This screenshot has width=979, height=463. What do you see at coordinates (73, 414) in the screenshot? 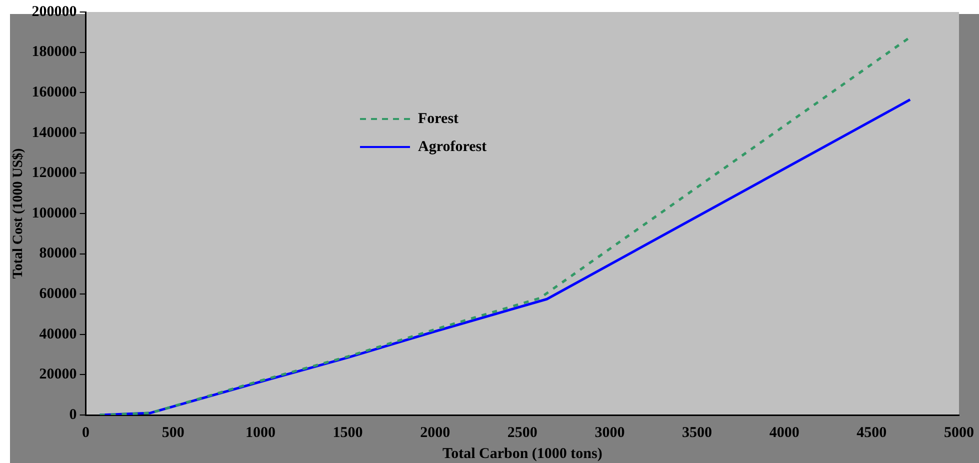
I see `y-tick-label: 0` at bounding box center [73, 414].